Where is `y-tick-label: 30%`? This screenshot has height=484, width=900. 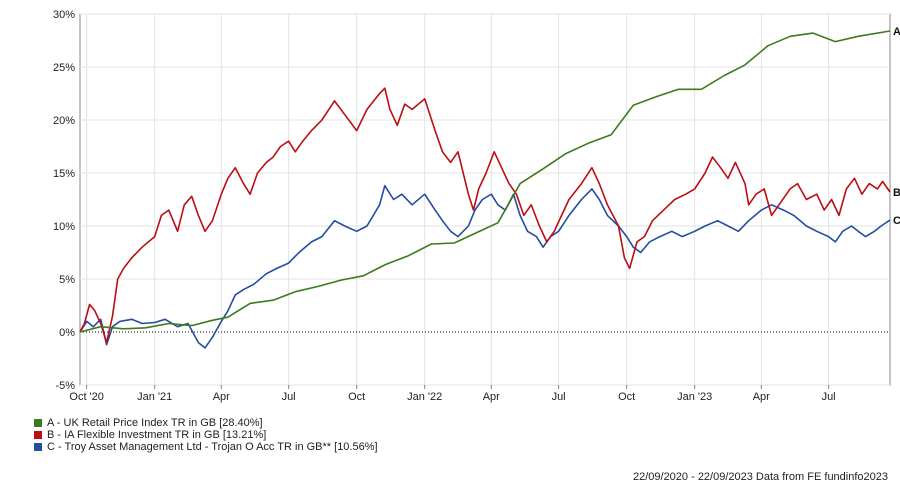 y-tick-label: 30% is located at coordinates (64, 15).